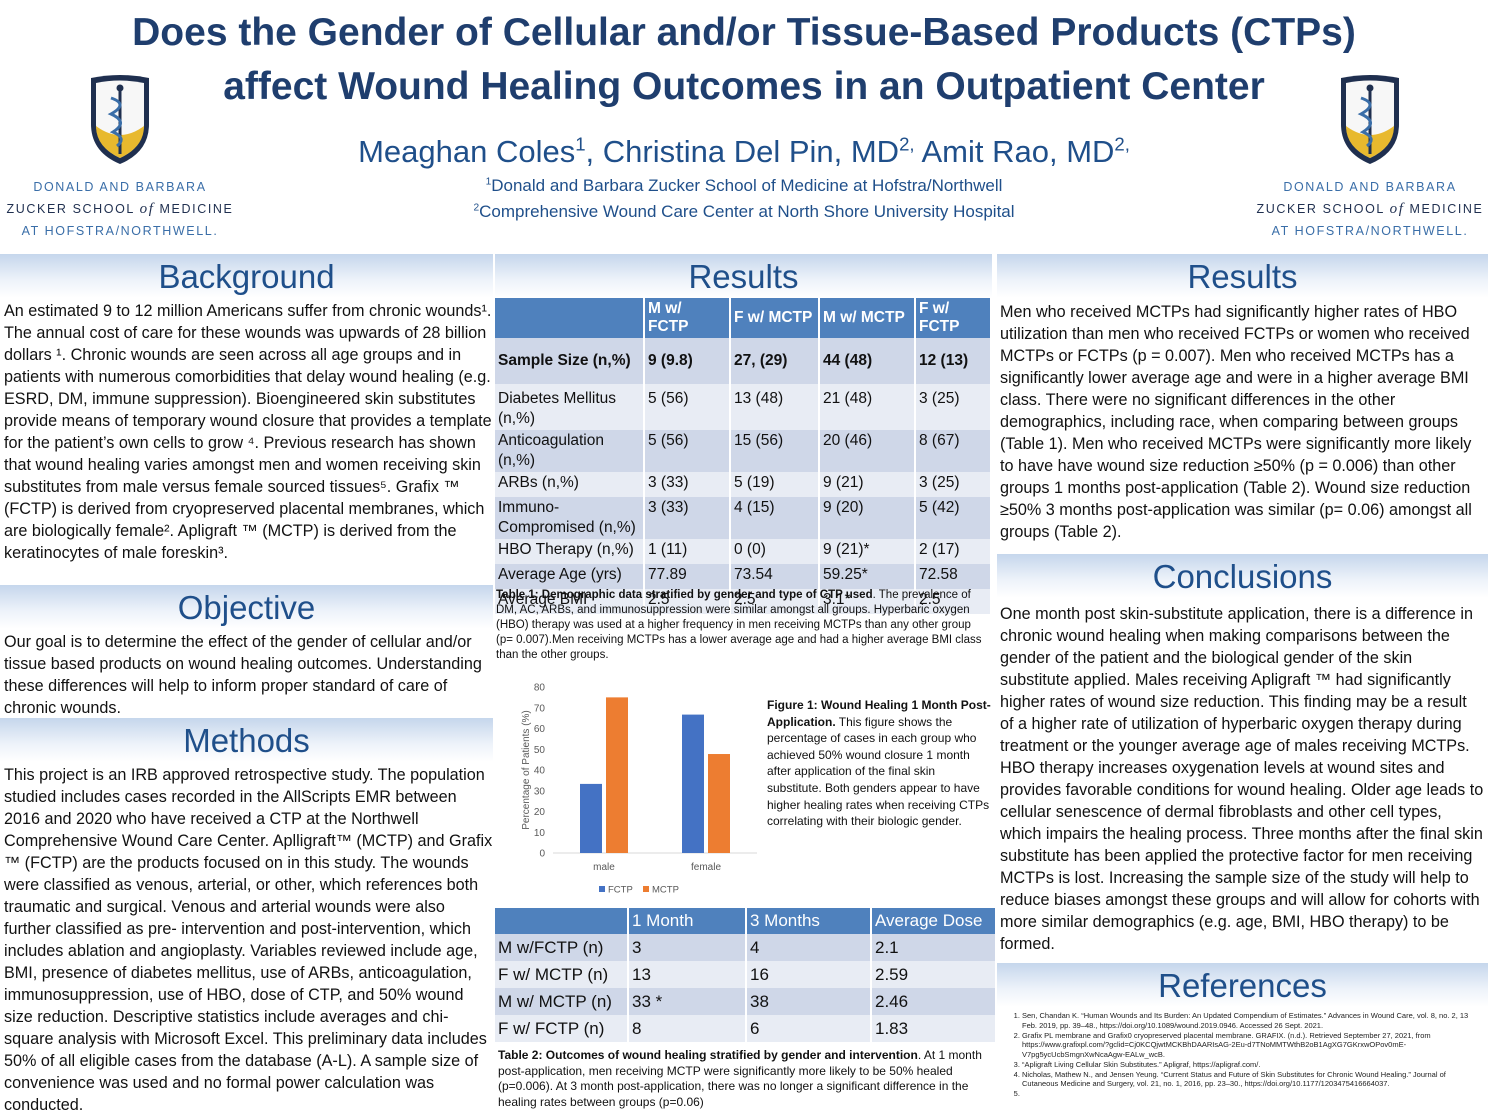  I want to click on table-1-header-row: M w/ FCTP F w/ MCTP M w/ MCTP F w/ FCTP, so click(743, 318).